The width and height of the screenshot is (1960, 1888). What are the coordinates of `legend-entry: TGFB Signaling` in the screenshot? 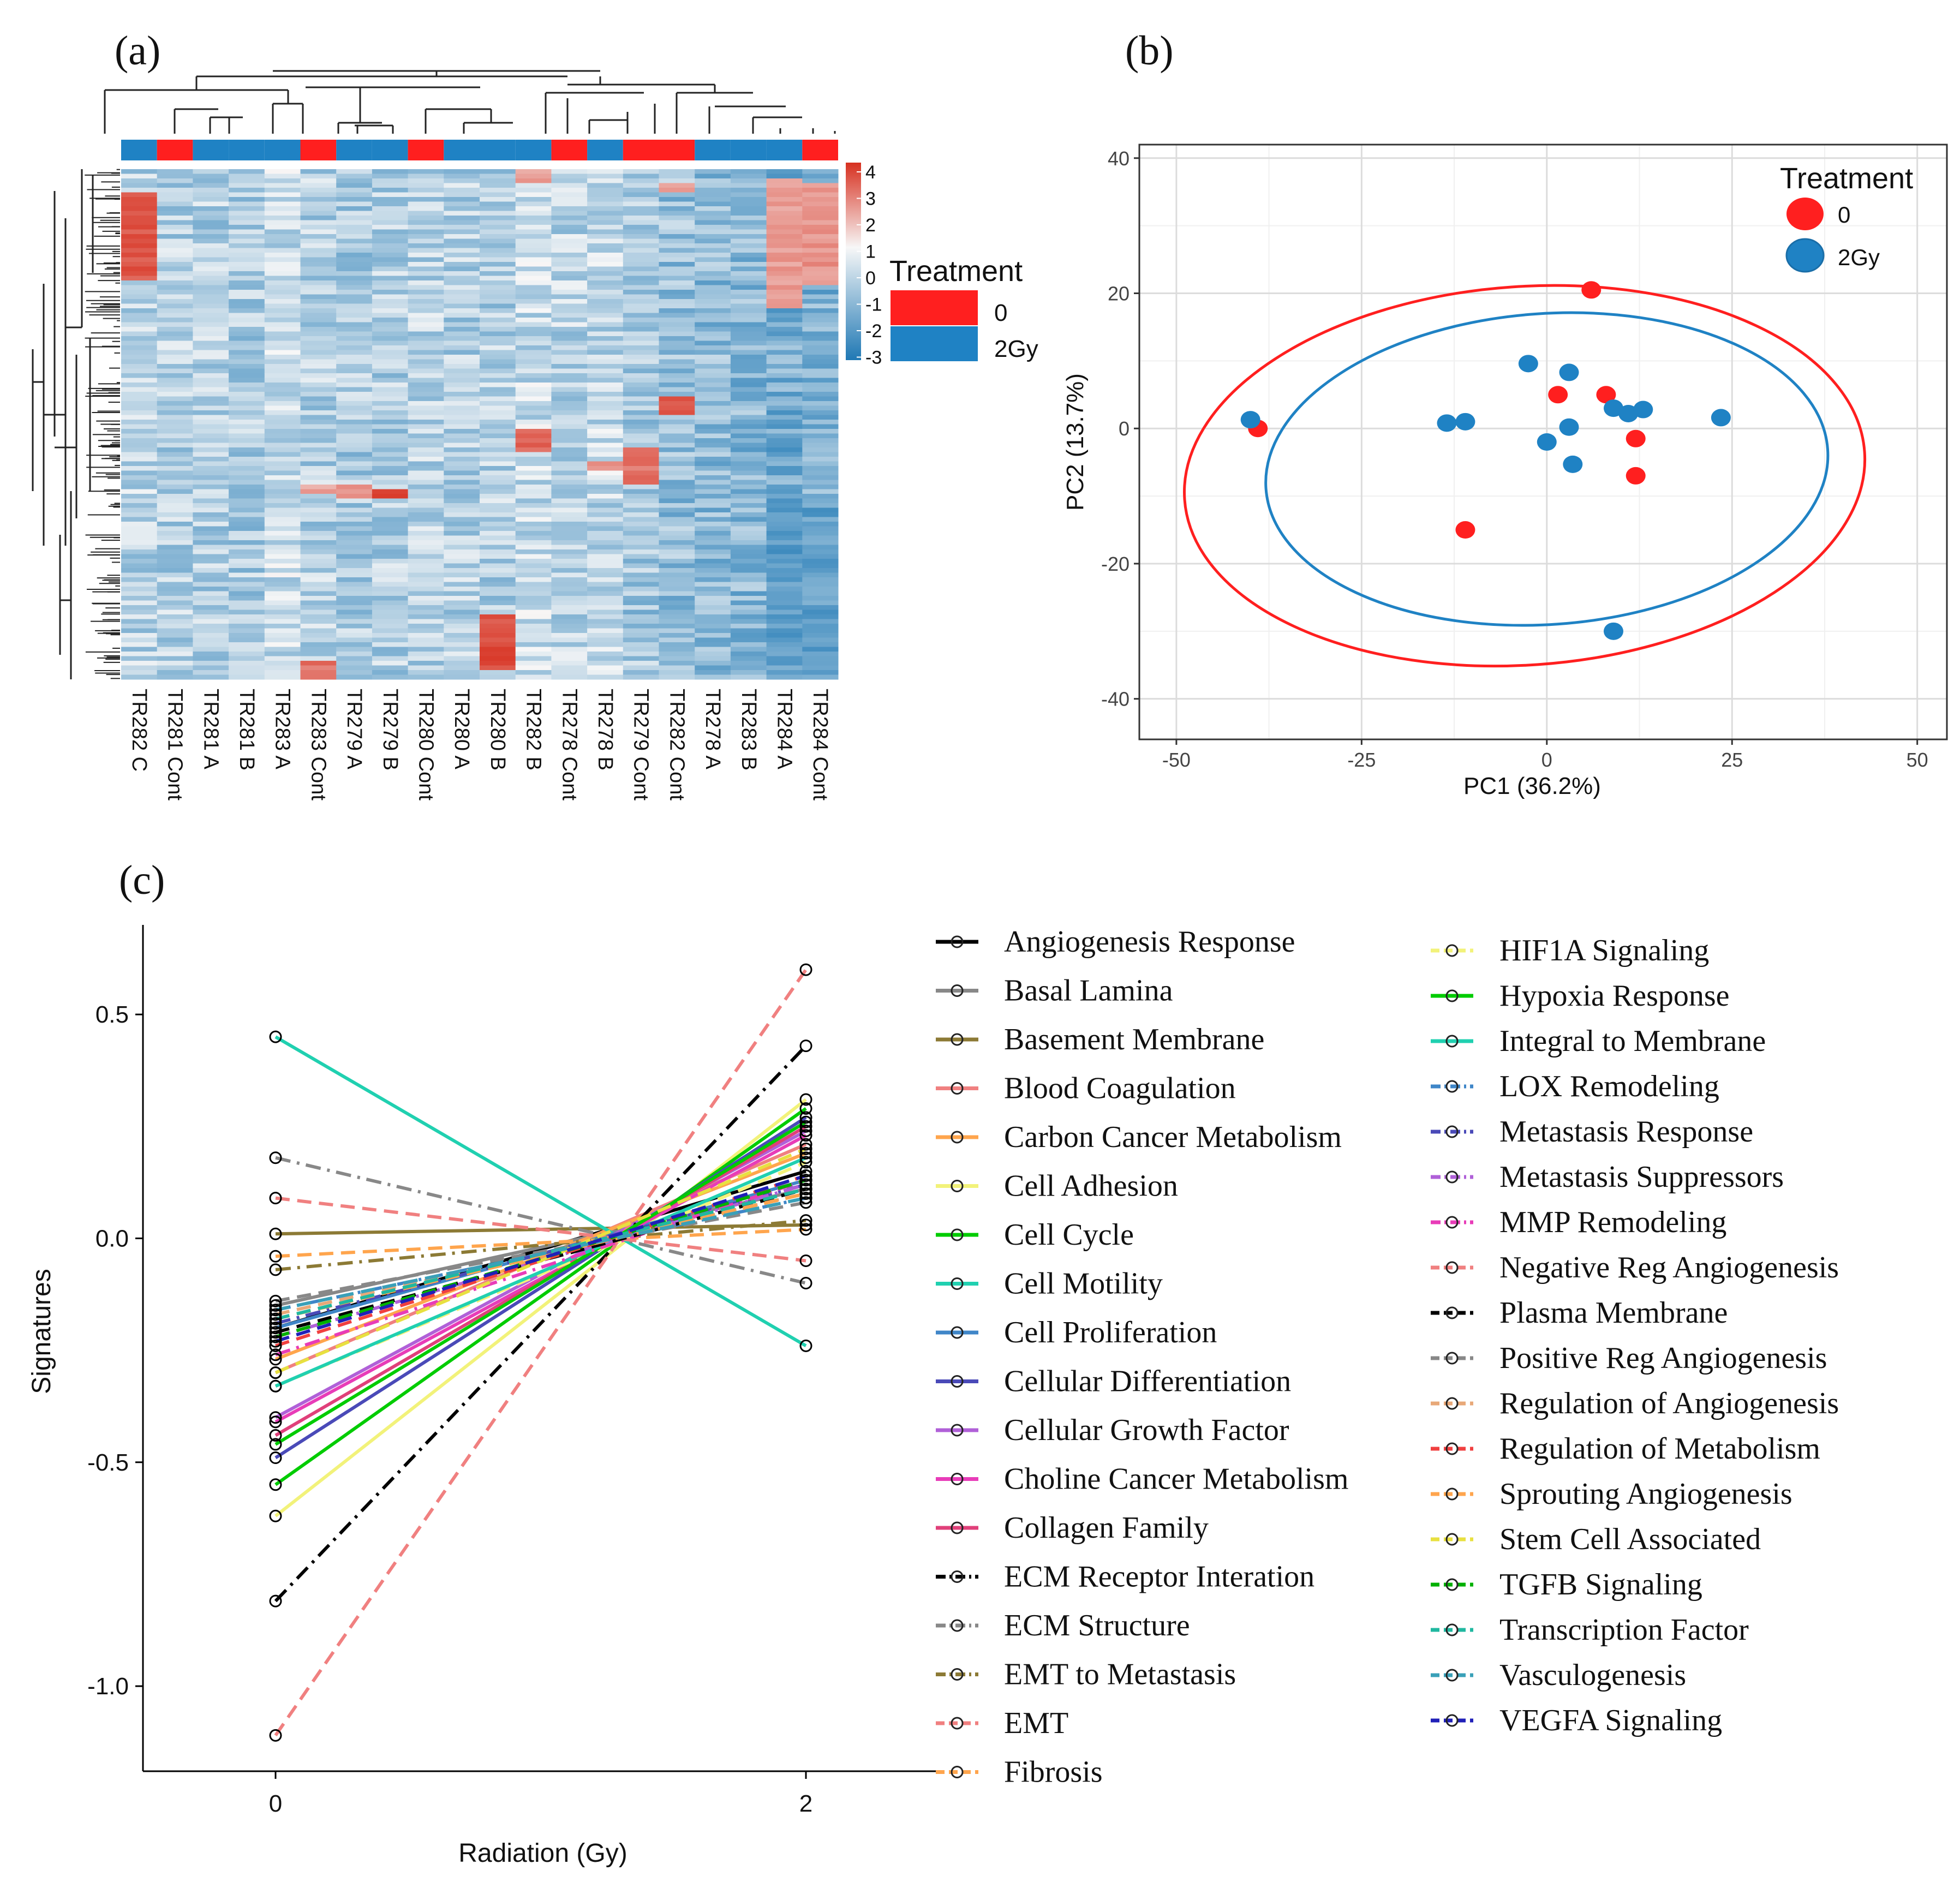 It's located at (1600, 1585).